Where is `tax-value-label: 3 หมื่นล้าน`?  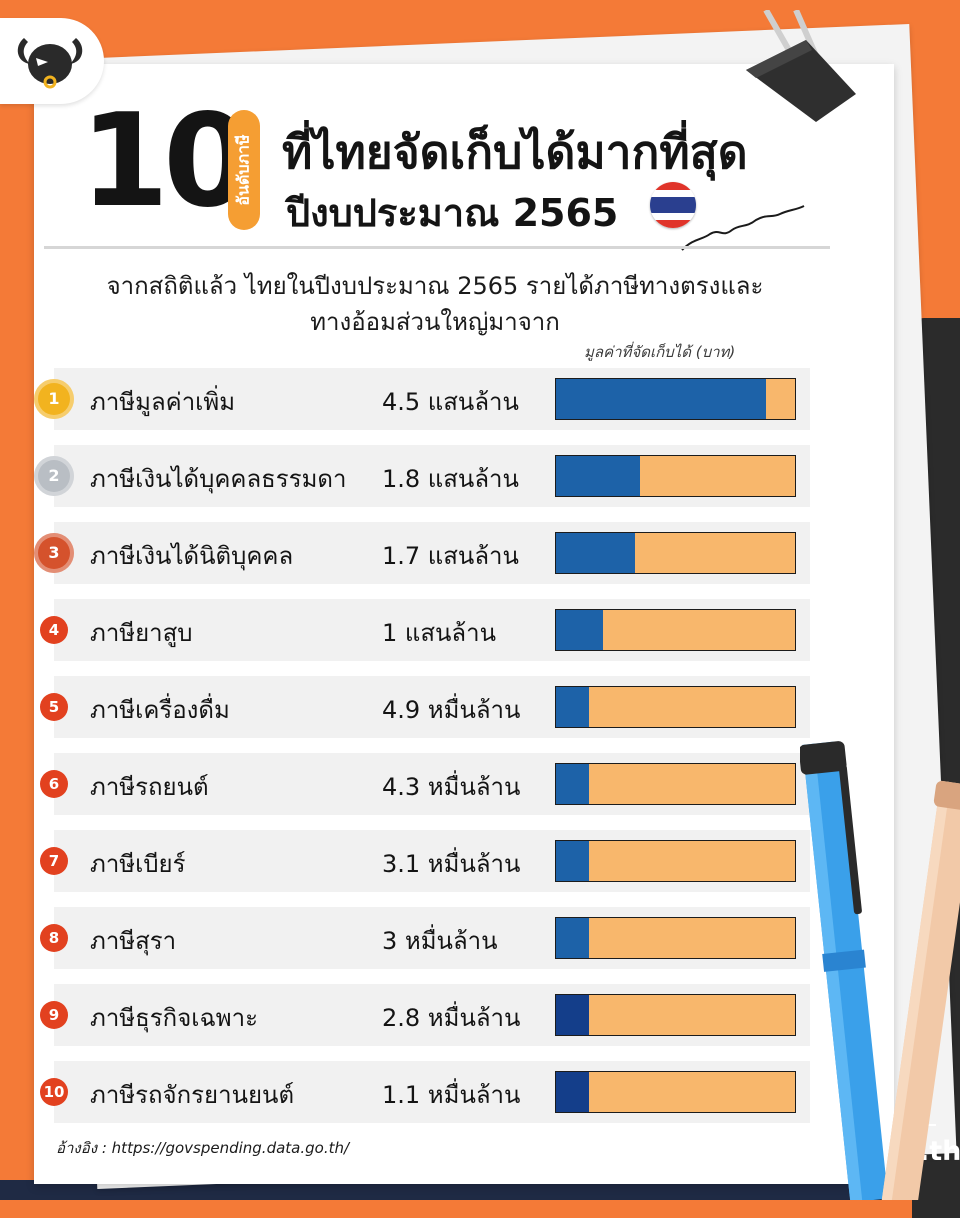 tax-value-label: 3 หมื่นล้าน is located at coordinates (440, 941).